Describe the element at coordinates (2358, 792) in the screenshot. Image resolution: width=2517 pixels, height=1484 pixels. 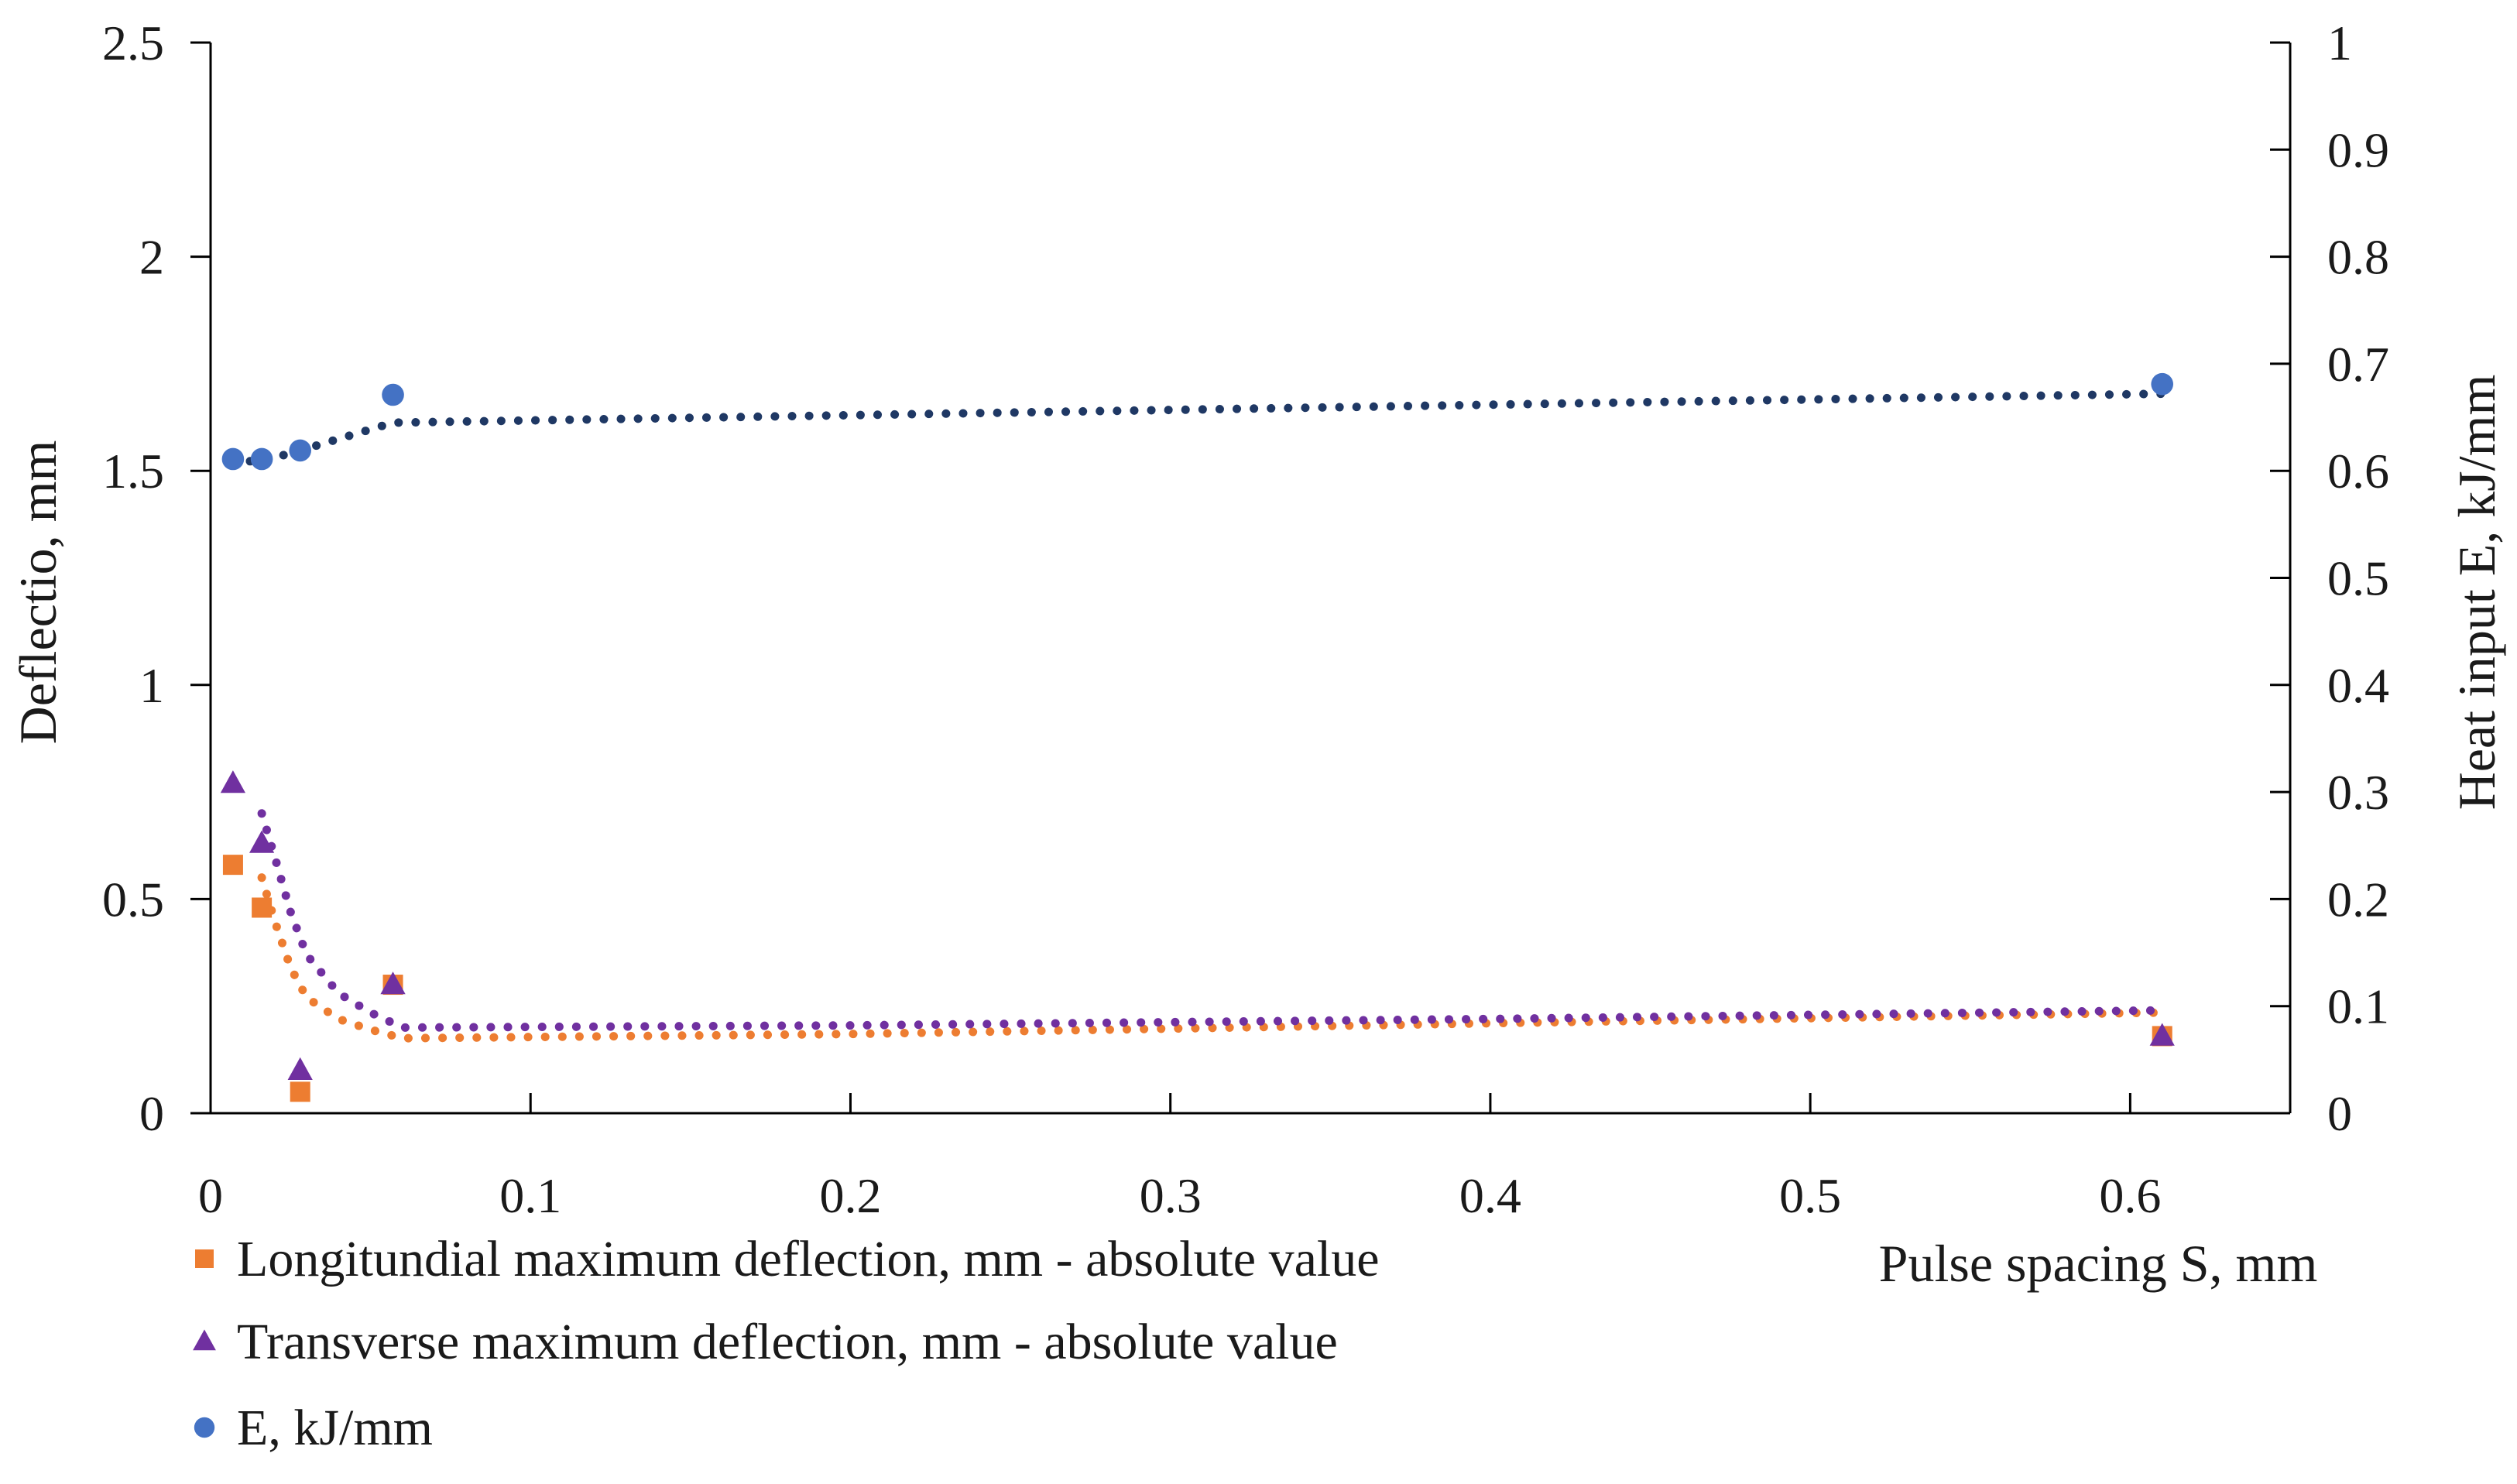
I see `y2-tick-label: 0.3` at that location.